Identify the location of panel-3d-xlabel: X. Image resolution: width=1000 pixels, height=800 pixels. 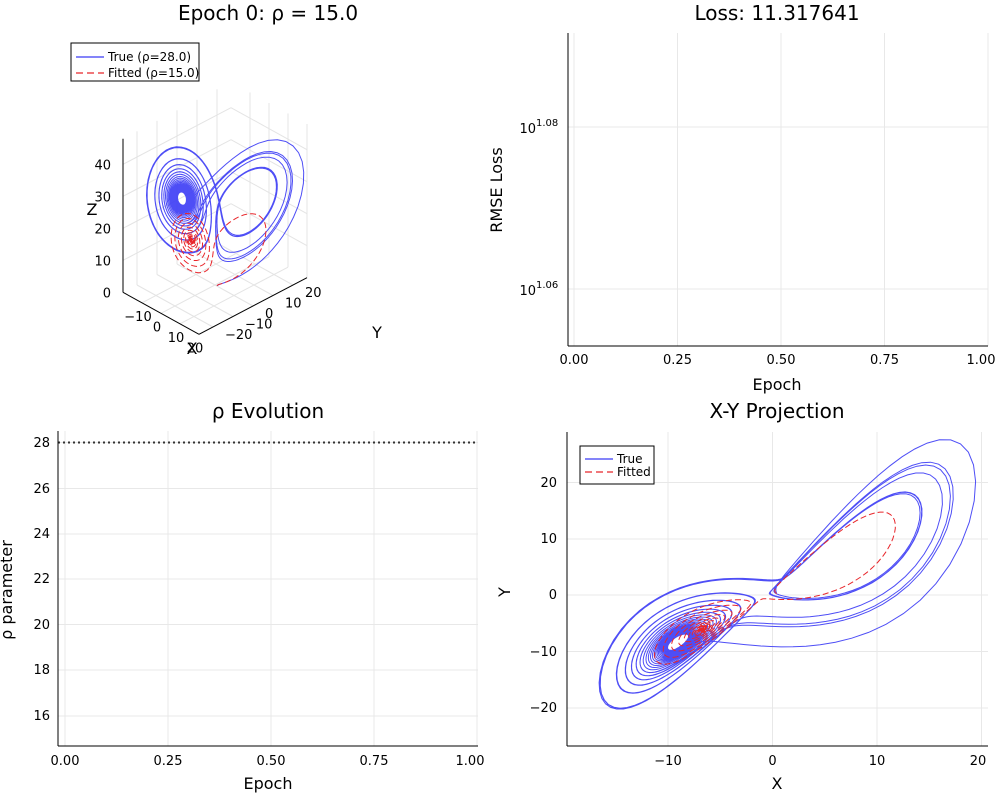
(192, 348).